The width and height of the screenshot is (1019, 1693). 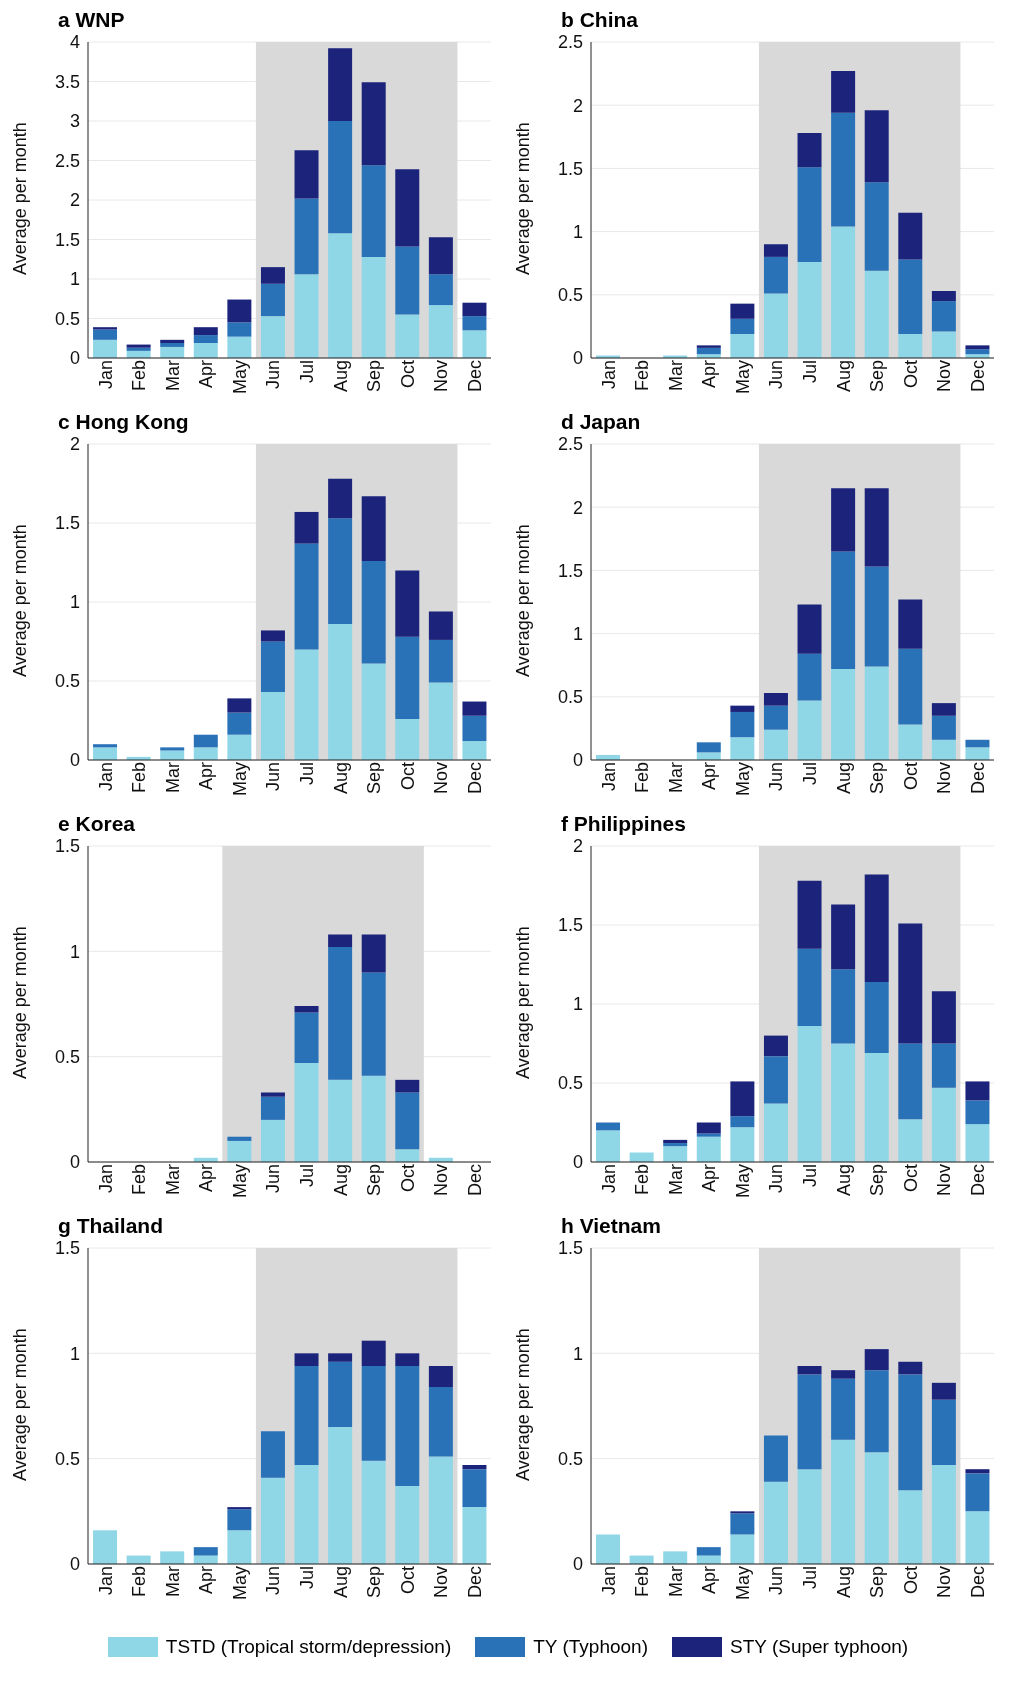 What do you see at coordinates (172, 375) in the screenshot?
I see `x-tick-label: Mar` at bounding box center [172, 375].